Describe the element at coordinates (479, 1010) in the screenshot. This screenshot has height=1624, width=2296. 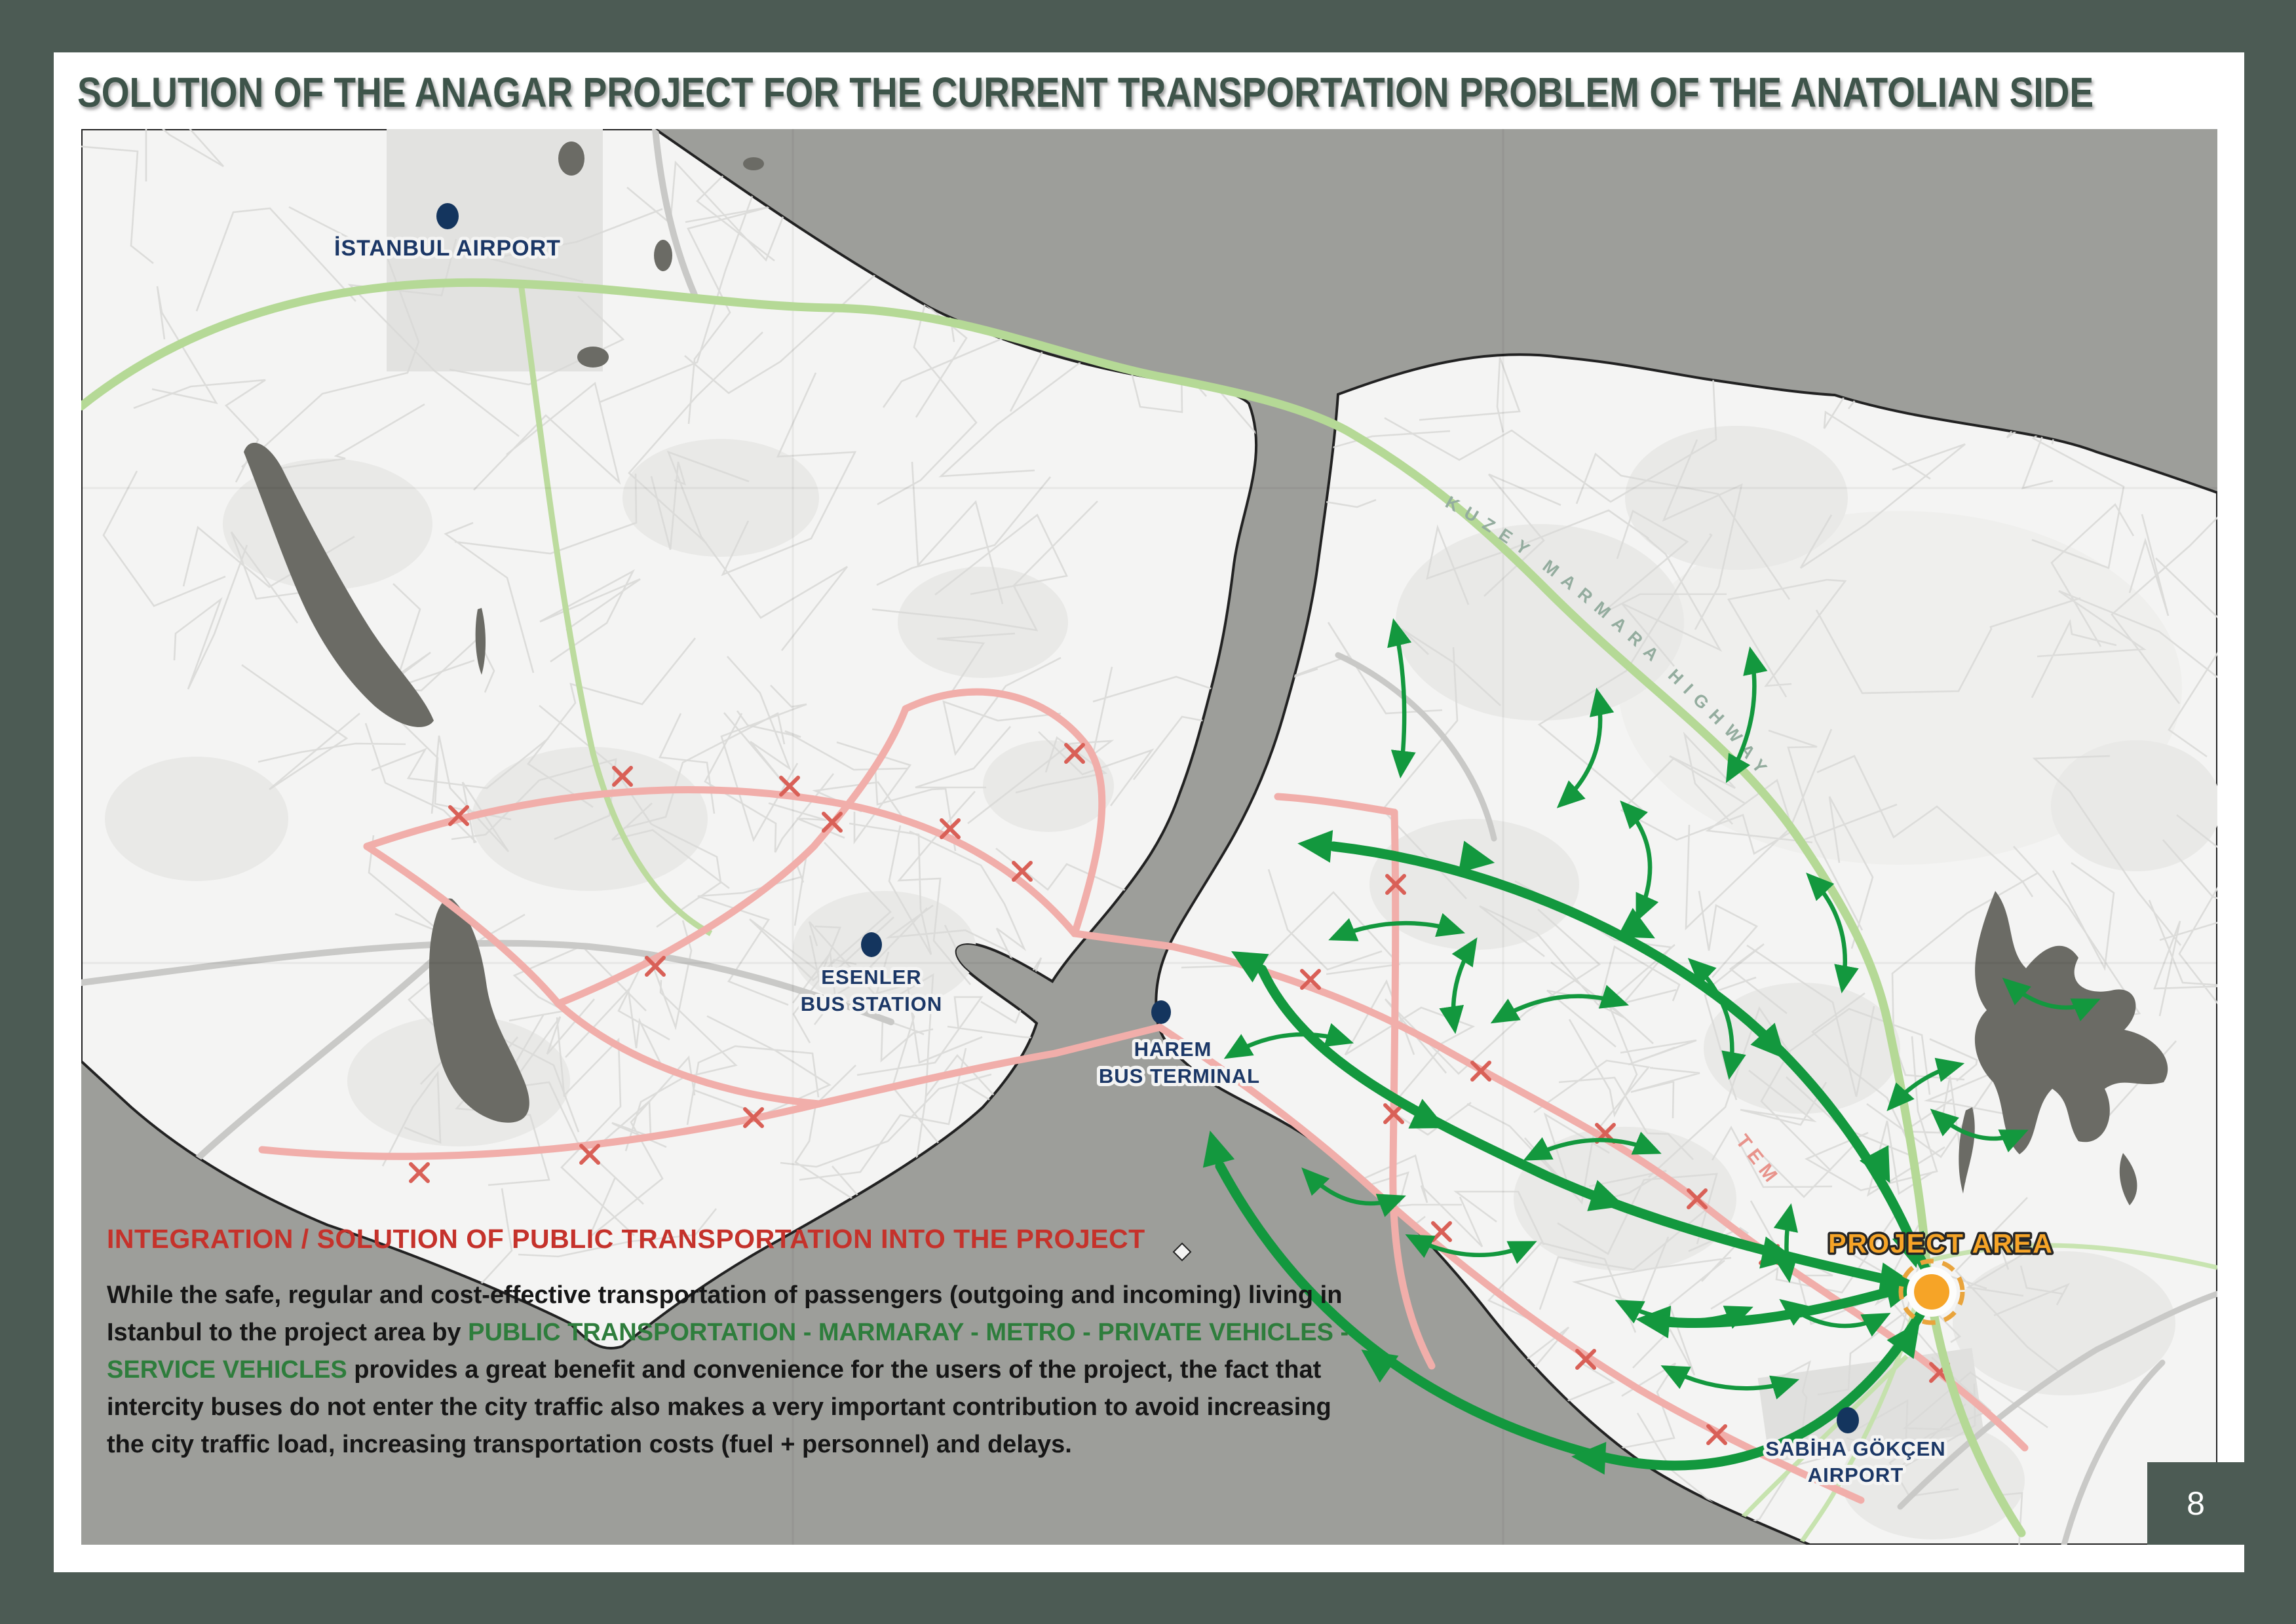
I see `kucukcekmece-lake` at that location.